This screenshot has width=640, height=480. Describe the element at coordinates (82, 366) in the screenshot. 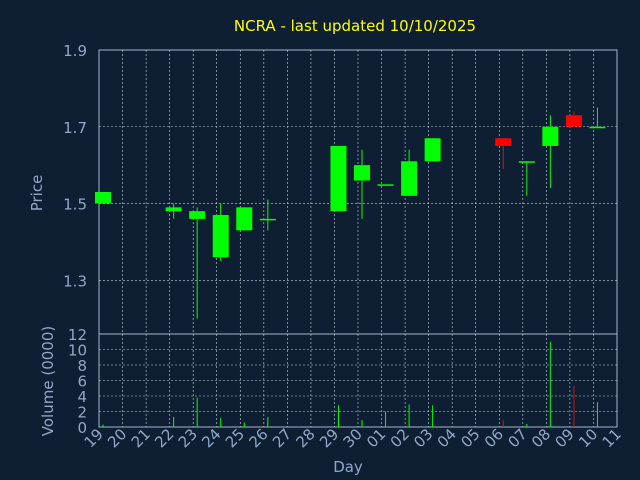

I see `volume-tick-label: 8` at that location.